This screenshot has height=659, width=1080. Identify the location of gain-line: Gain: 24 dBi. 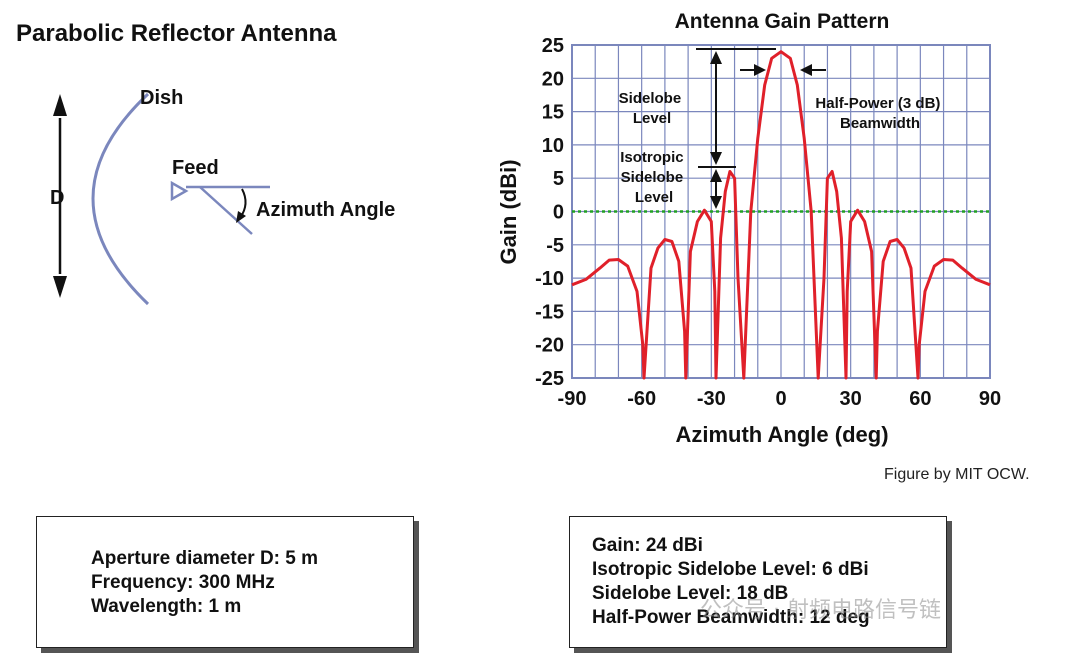
(647, 545).